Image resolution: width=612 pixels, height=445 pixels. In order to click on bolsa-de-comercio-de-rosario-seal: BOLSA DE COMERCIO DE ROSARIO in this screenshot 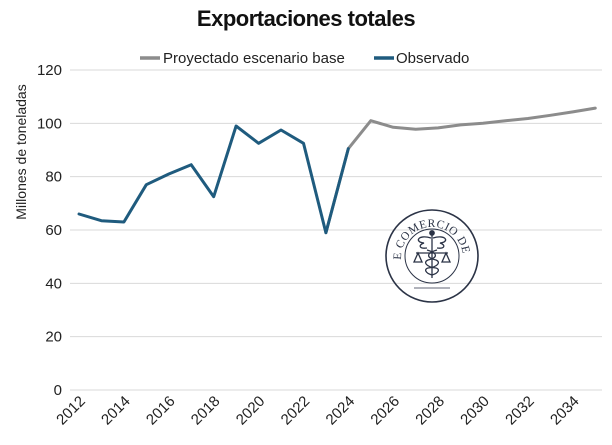, I will do `click(432, 256)`.